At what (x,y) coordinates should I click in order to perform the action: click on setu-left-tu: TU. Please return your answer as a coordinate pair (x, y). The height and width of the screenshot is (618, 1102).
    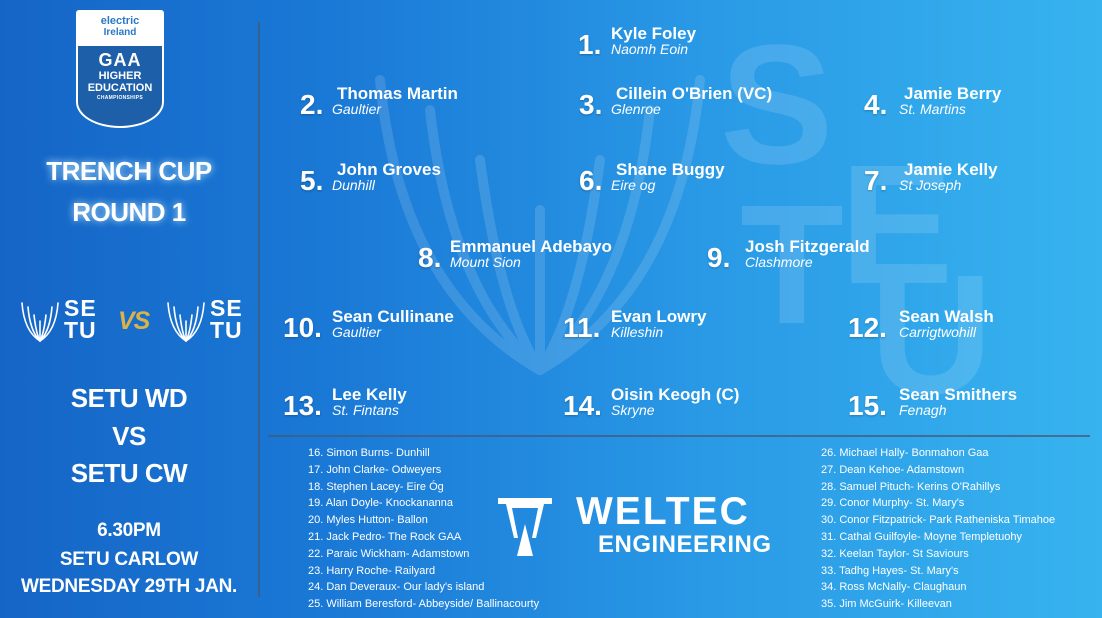
    Looking at the image, I should click on (80, 330).